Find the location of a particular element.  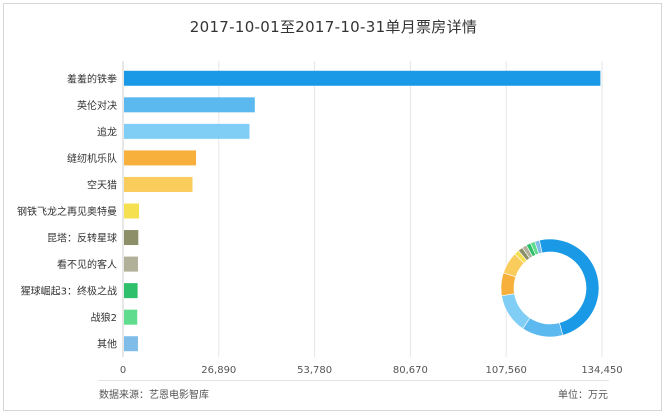

x-tick-label: 26,890 is located at coordinates (218, 370).